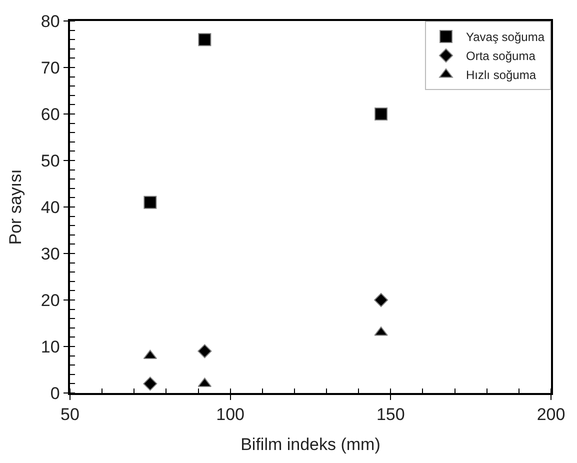 The width and height of the screenshot is (577, 463). What do you see at coordinates (50, 21) in the screenshot?
I see `y-tick-label: 80` at bounding box center [50, 21].